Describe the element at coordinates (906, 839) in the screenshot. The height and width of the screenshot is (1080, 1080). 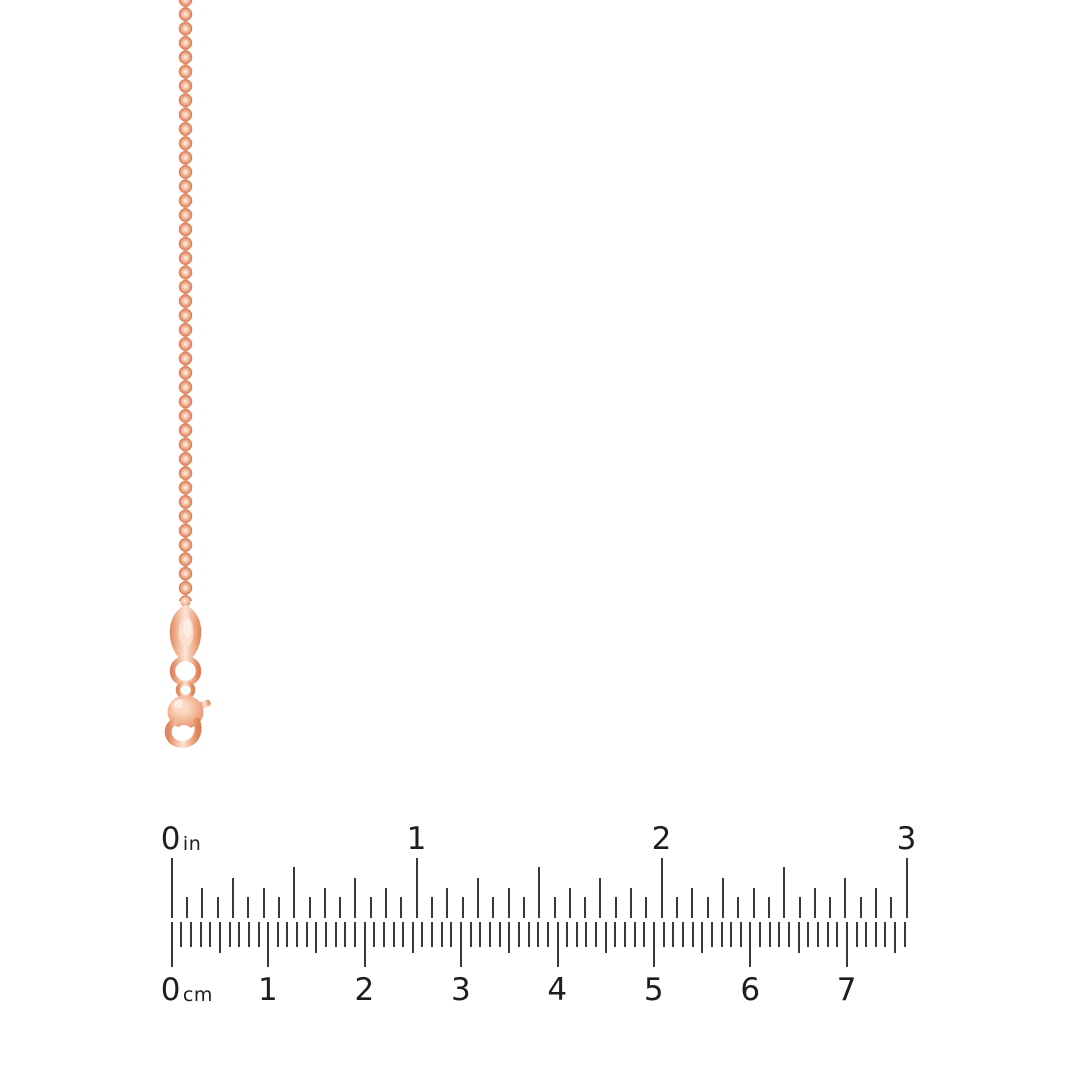
I see `inch-label-3-number: 3` at that location.